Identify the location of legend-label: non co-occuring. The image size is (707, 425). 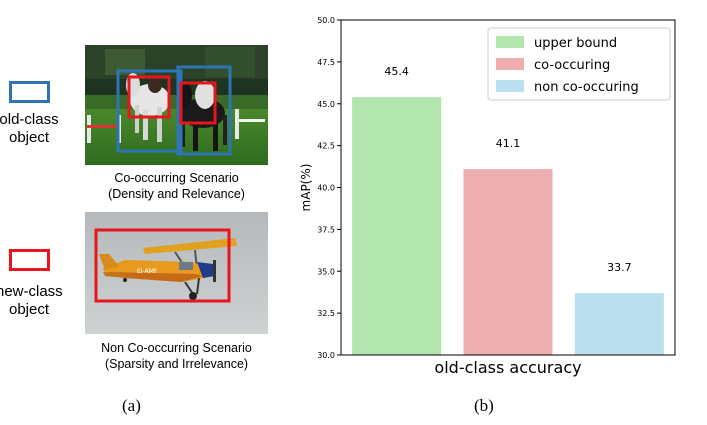
(586, 87).